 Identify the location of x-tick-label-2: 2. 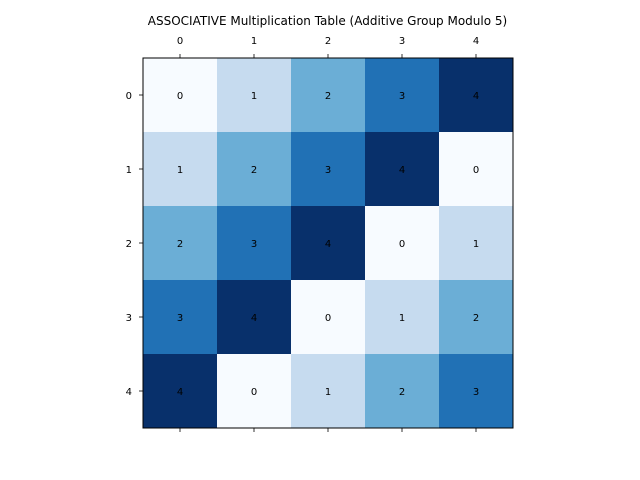
(328, 41).